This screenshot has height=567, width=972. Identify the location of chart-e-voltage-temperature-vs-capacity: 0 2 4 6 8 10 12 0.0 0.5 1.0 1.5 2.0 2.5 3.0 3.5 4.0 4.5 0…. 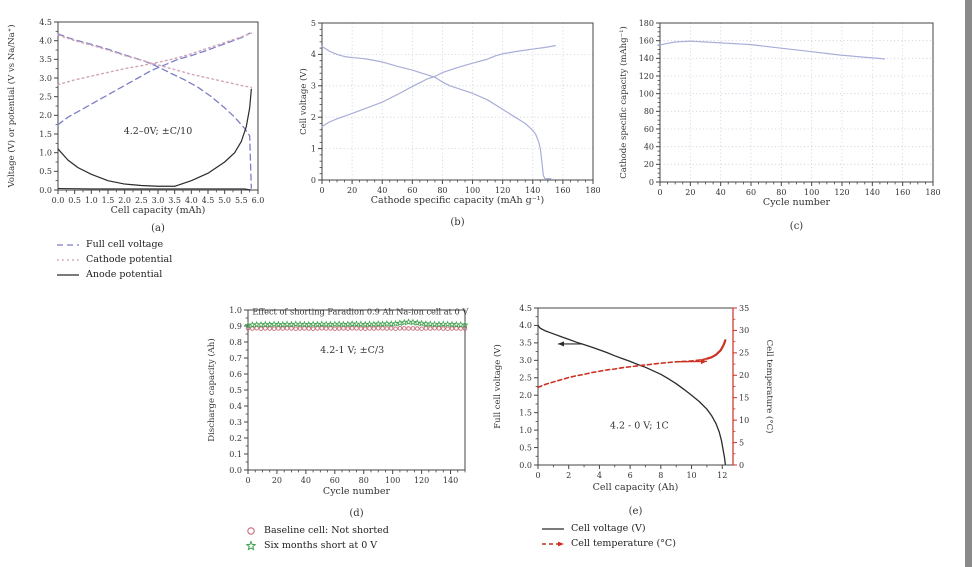
(633, 410).